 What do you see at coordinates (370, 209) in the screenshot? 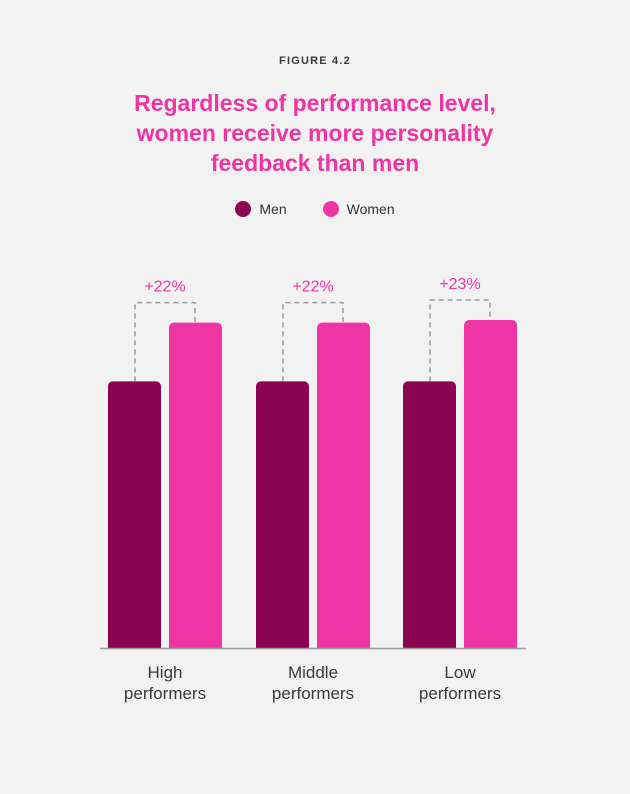
I see `legend-label-women: Women` at bounding box center [370, 209].